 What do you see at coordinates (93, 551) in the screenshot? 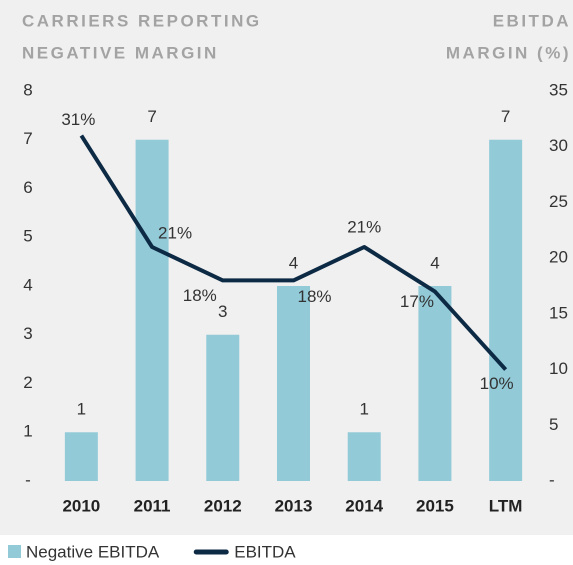
I see `legend-label: Negative EBITDA` at bounding box center [93, 551].